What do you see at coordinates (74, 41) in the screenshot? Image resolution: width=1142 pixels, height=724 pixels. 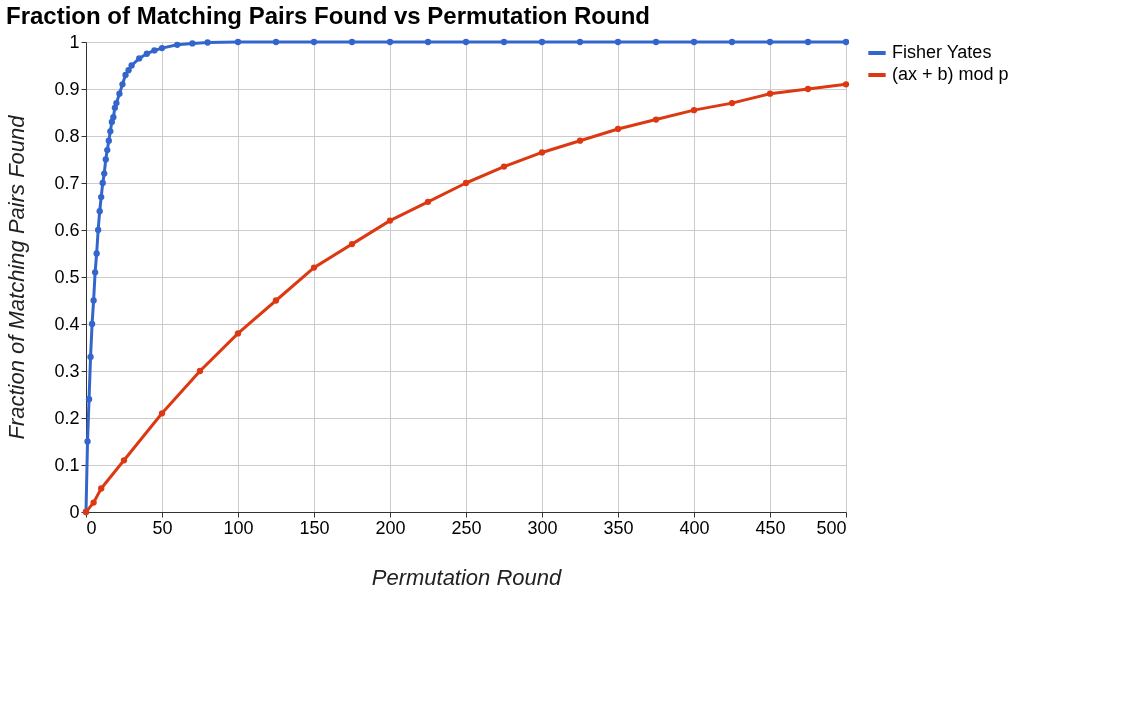 I see `y-tick-label: 1` at bounding box center [74, 41].